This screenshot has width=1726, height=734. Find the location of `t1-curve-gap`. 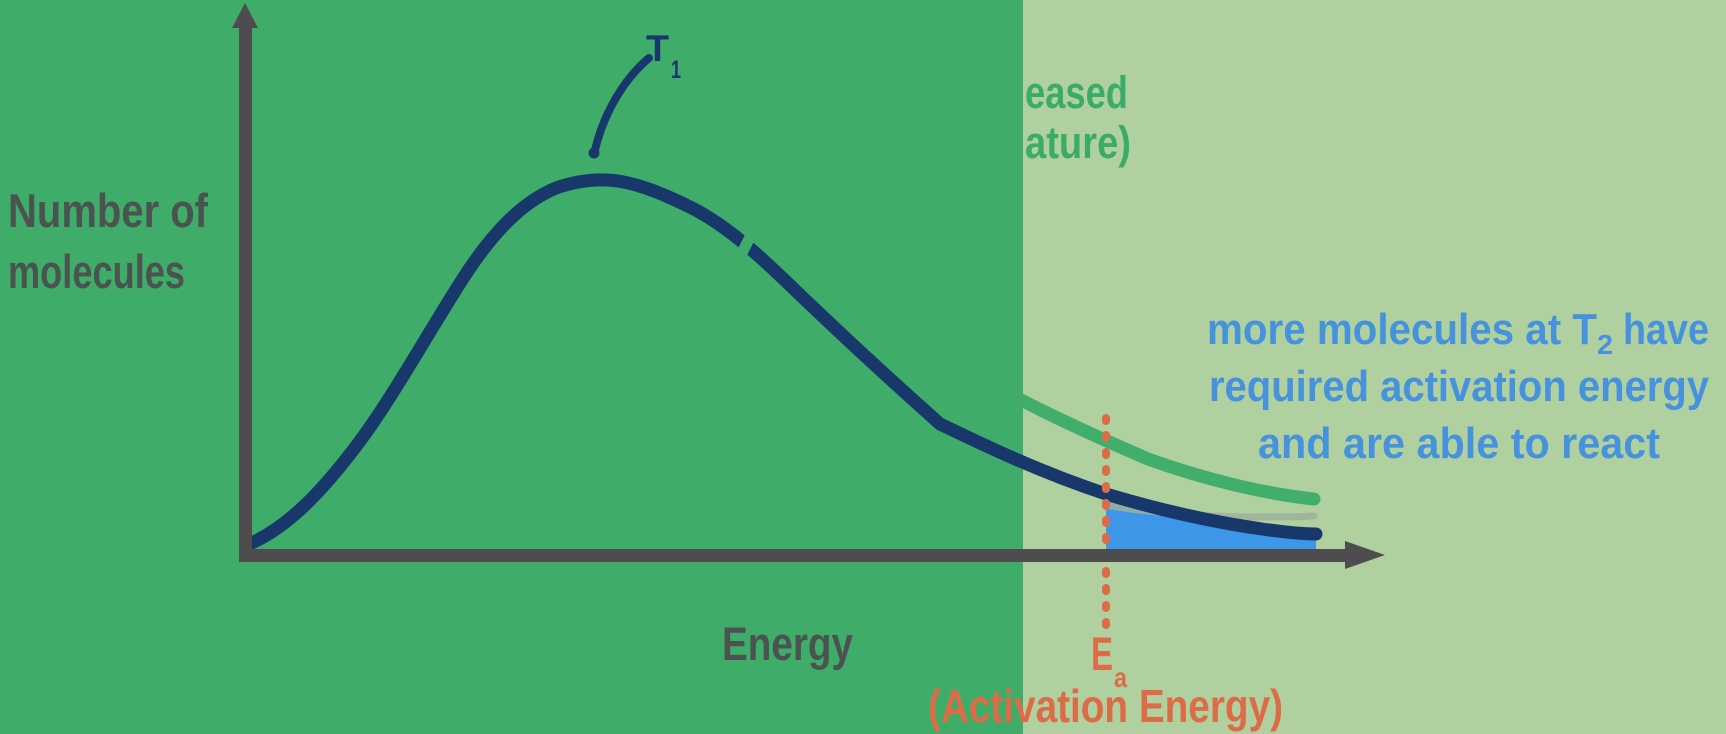

t1-curve-gap is located at coordinates (746, 244).